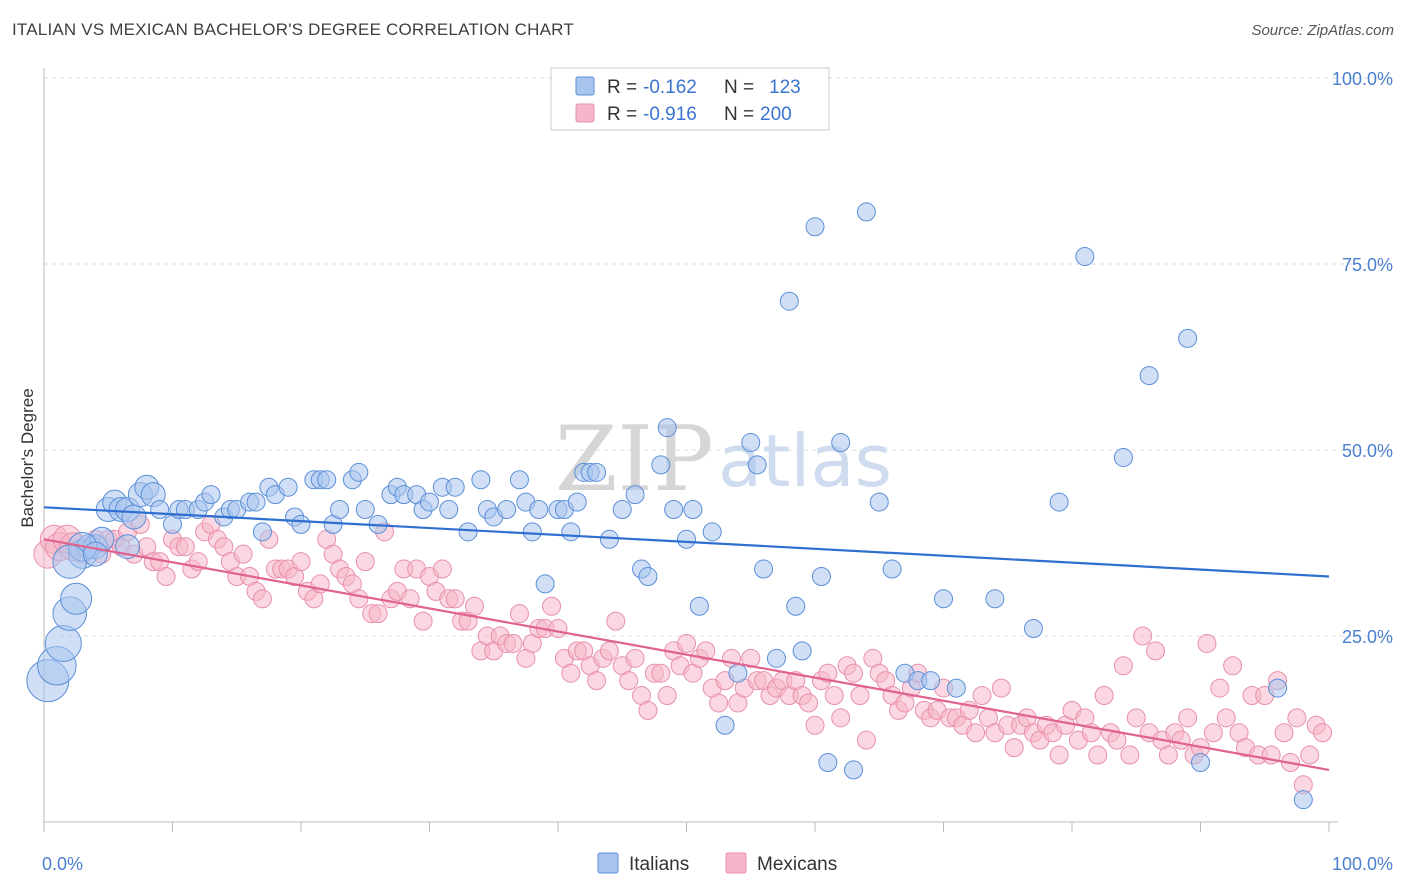  What do you see at coordinates (736, 863) in the screenshot?
I see `series-legend-swatch-mexicans` at bounding box center [736, 863].